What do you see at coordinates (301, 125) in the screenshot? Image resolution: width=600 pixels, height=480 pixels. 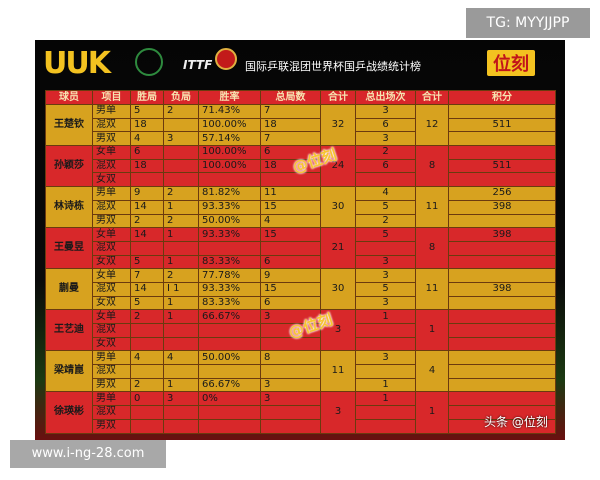 I see `table-row: 混双 18 100.00% 18 6 511` at bounding box center [301, 125].